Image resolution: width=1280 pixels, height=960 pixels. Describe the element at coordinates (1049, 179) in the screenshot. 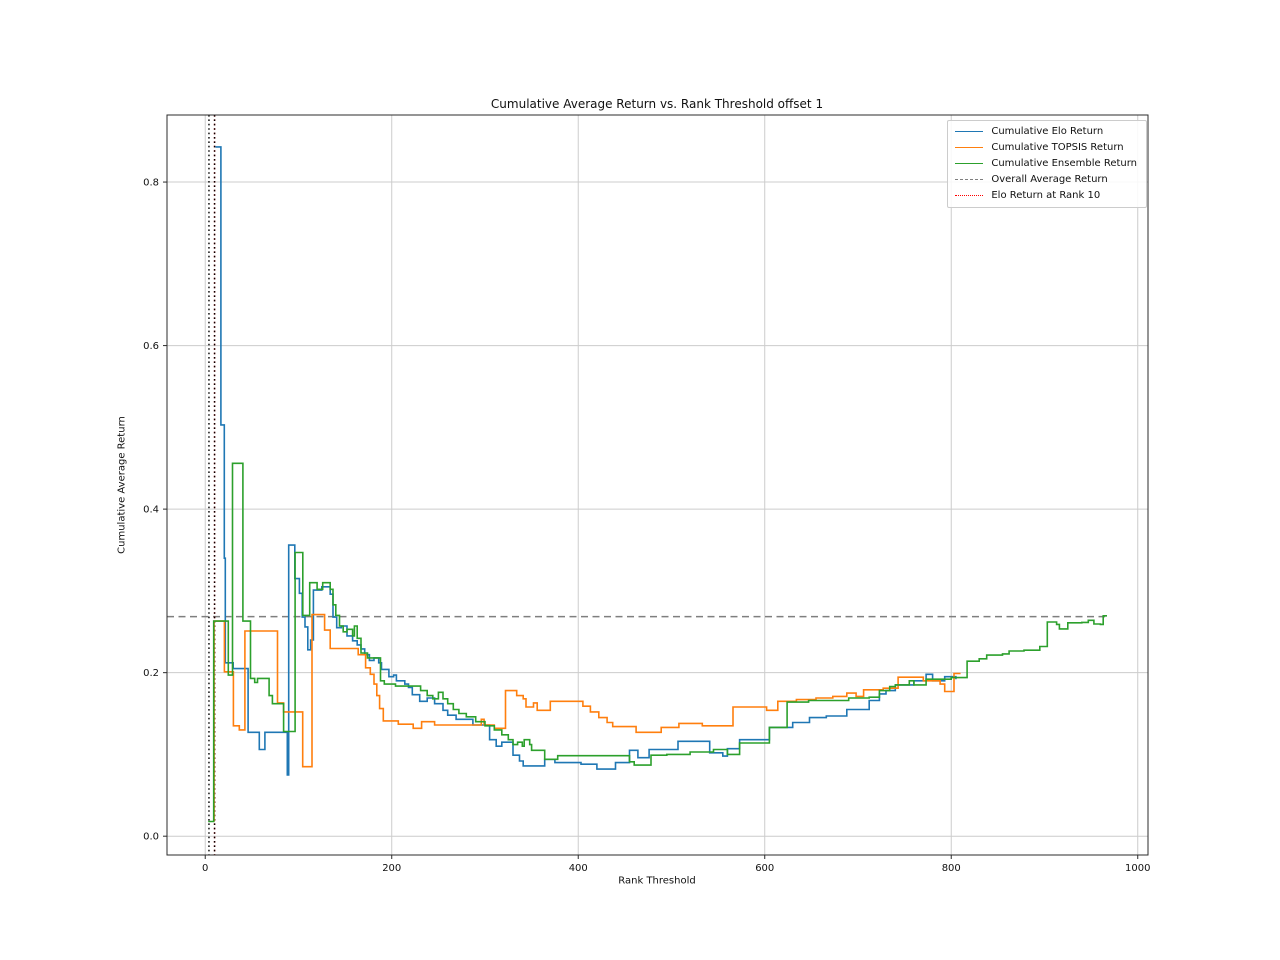

I see `legend-item-label: Overall Average Return` at that location.